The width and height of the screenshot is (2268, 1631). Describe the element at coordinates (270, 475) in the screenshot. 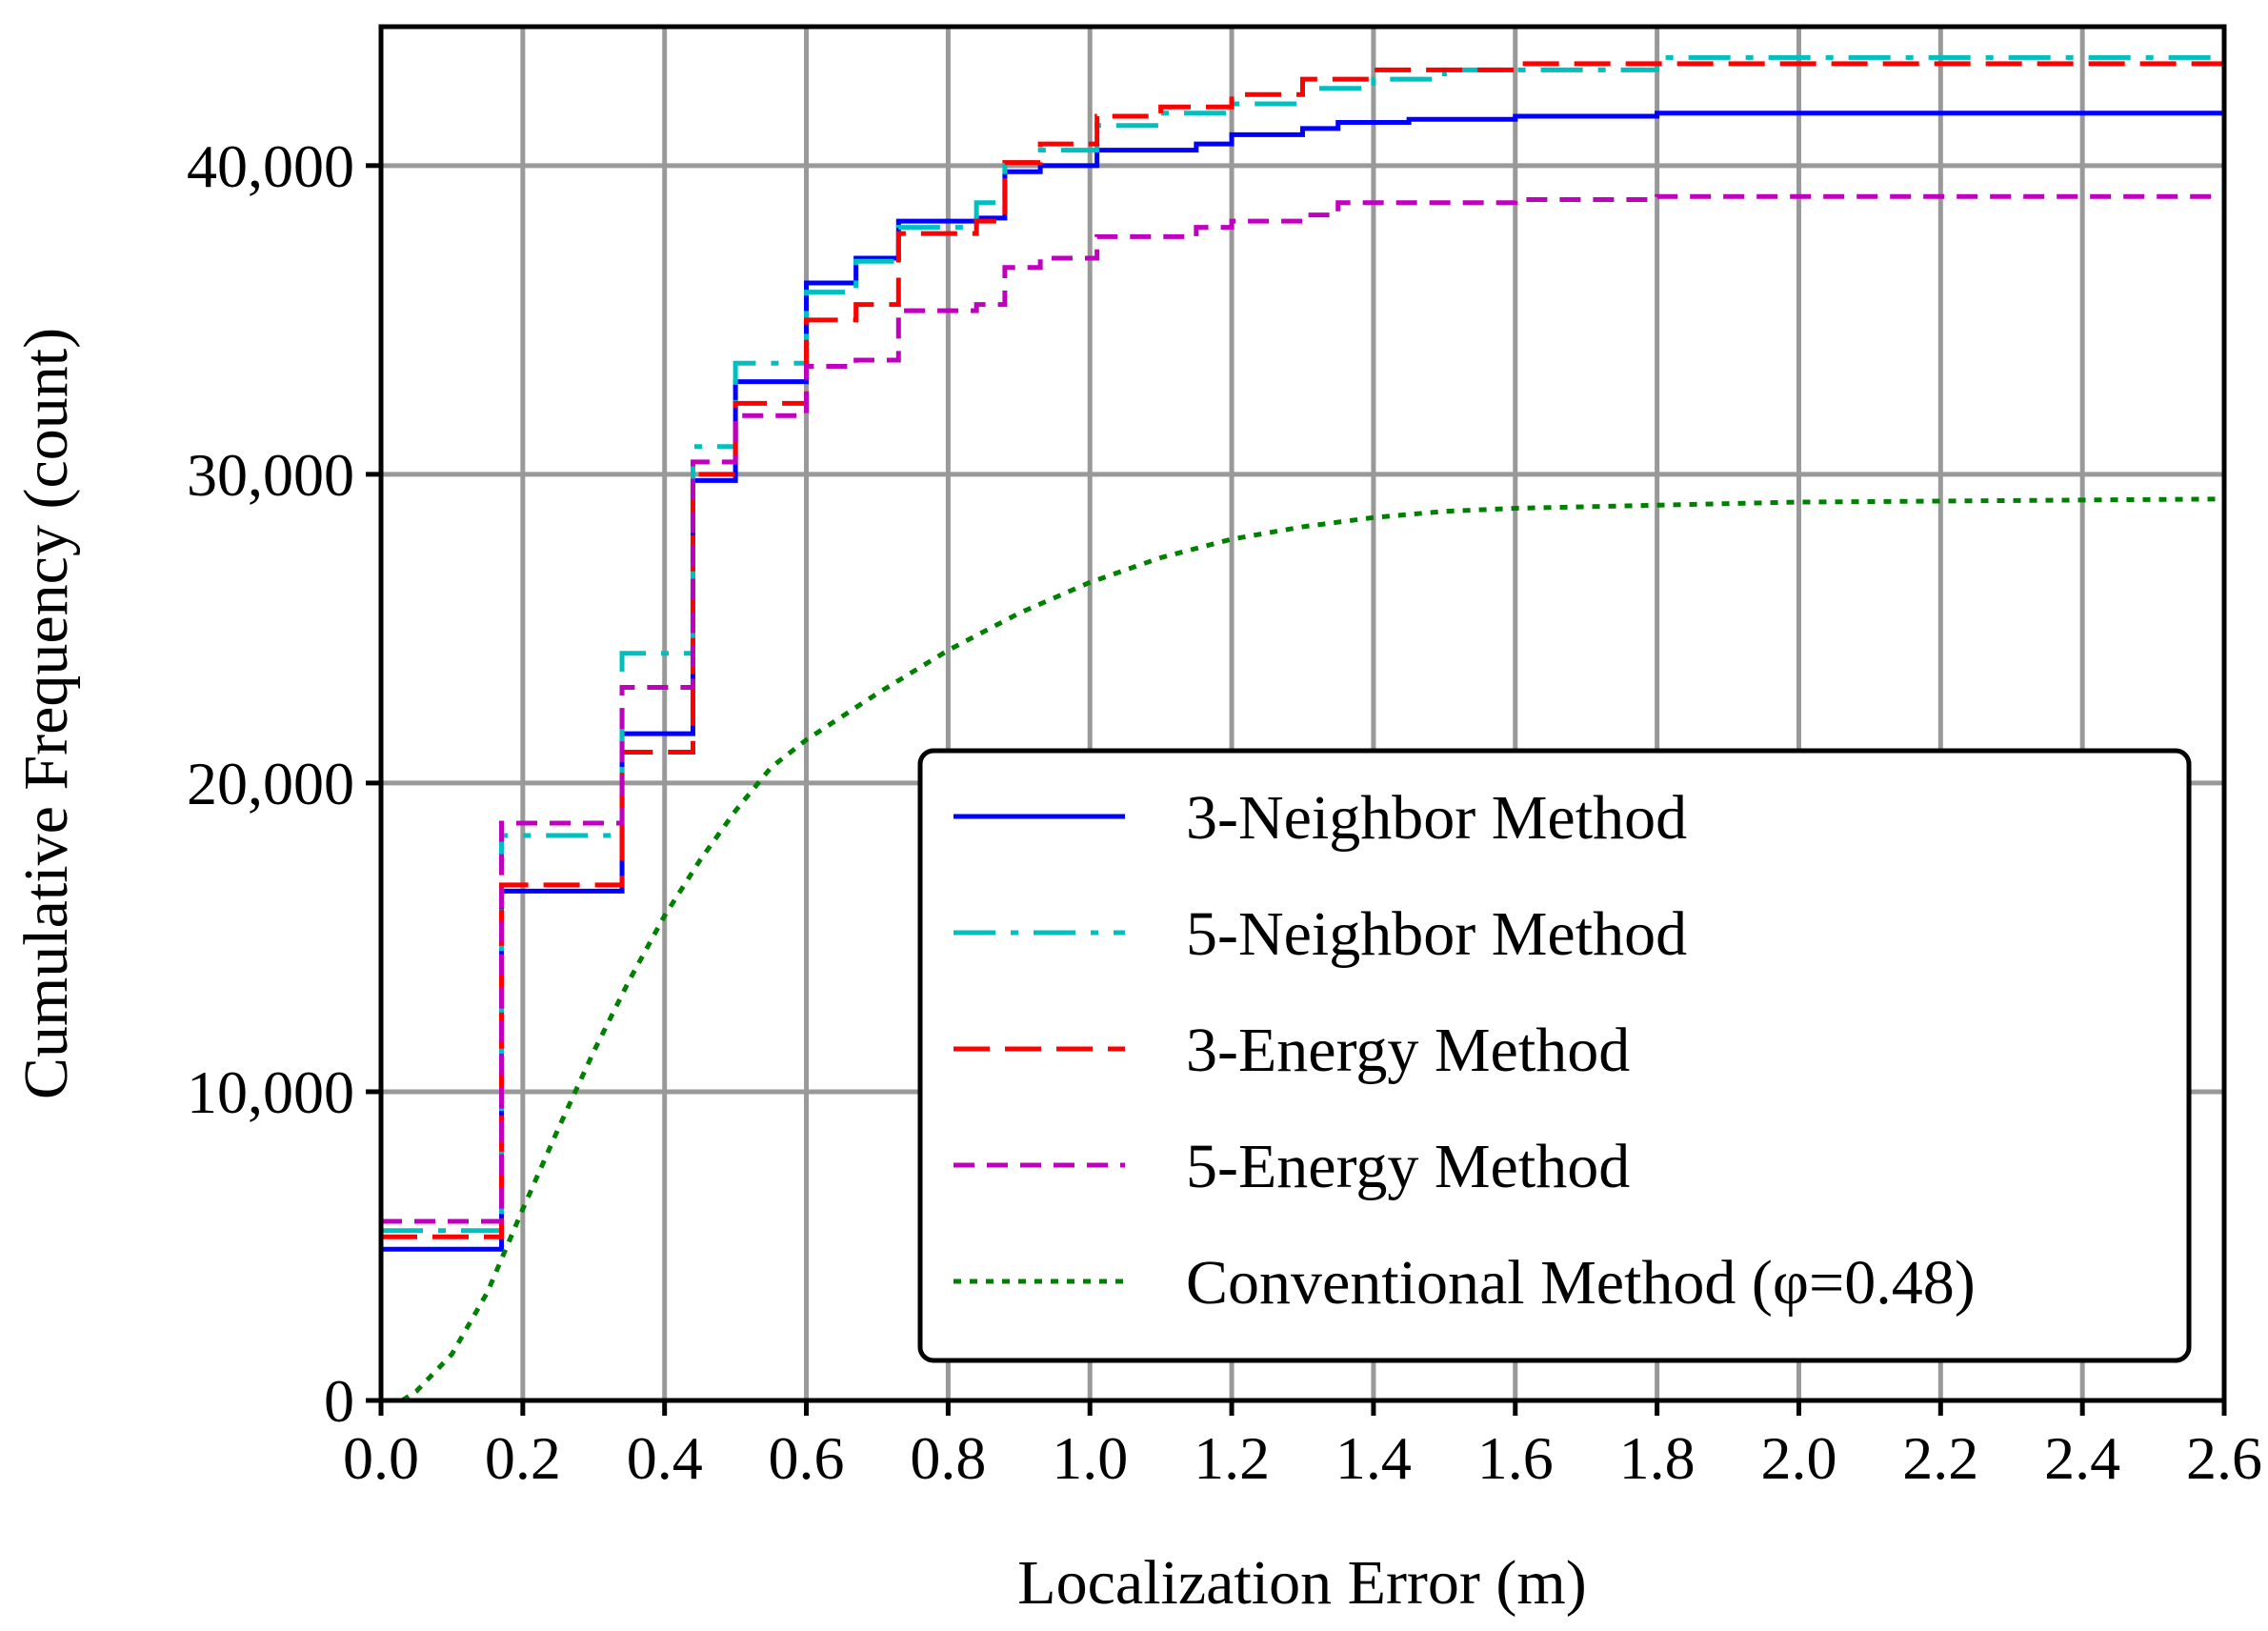

I see `y-tick-label: 30,000` at that location.